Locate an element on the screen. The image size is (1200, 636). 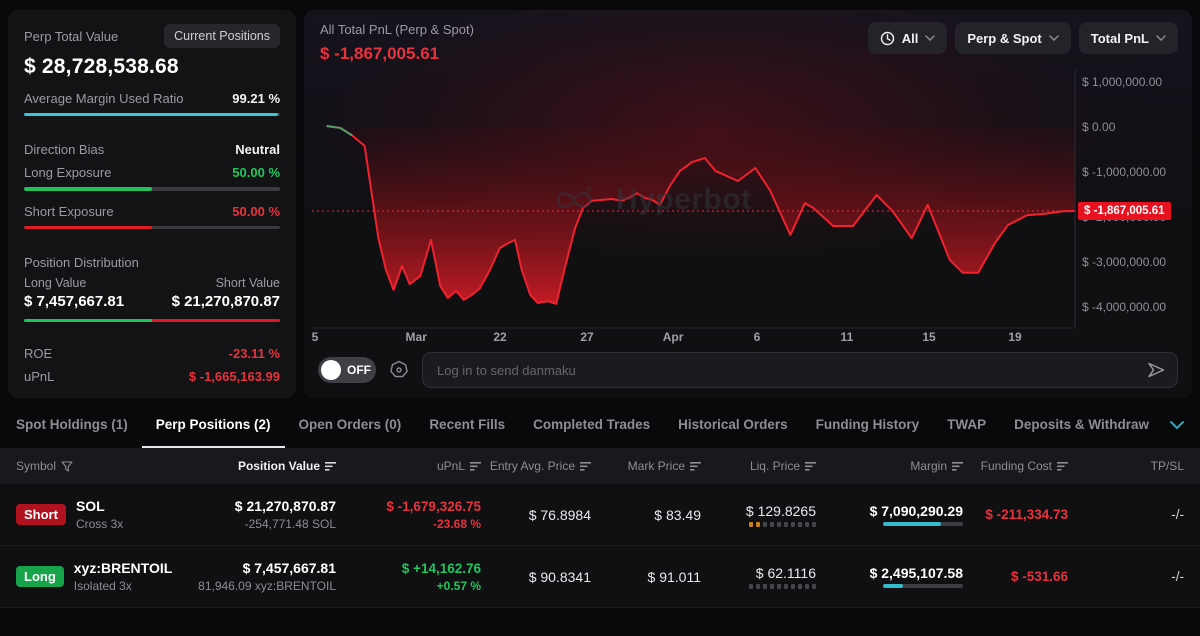
tab-funding-history: Funding History is located at coordinates (867, 424).